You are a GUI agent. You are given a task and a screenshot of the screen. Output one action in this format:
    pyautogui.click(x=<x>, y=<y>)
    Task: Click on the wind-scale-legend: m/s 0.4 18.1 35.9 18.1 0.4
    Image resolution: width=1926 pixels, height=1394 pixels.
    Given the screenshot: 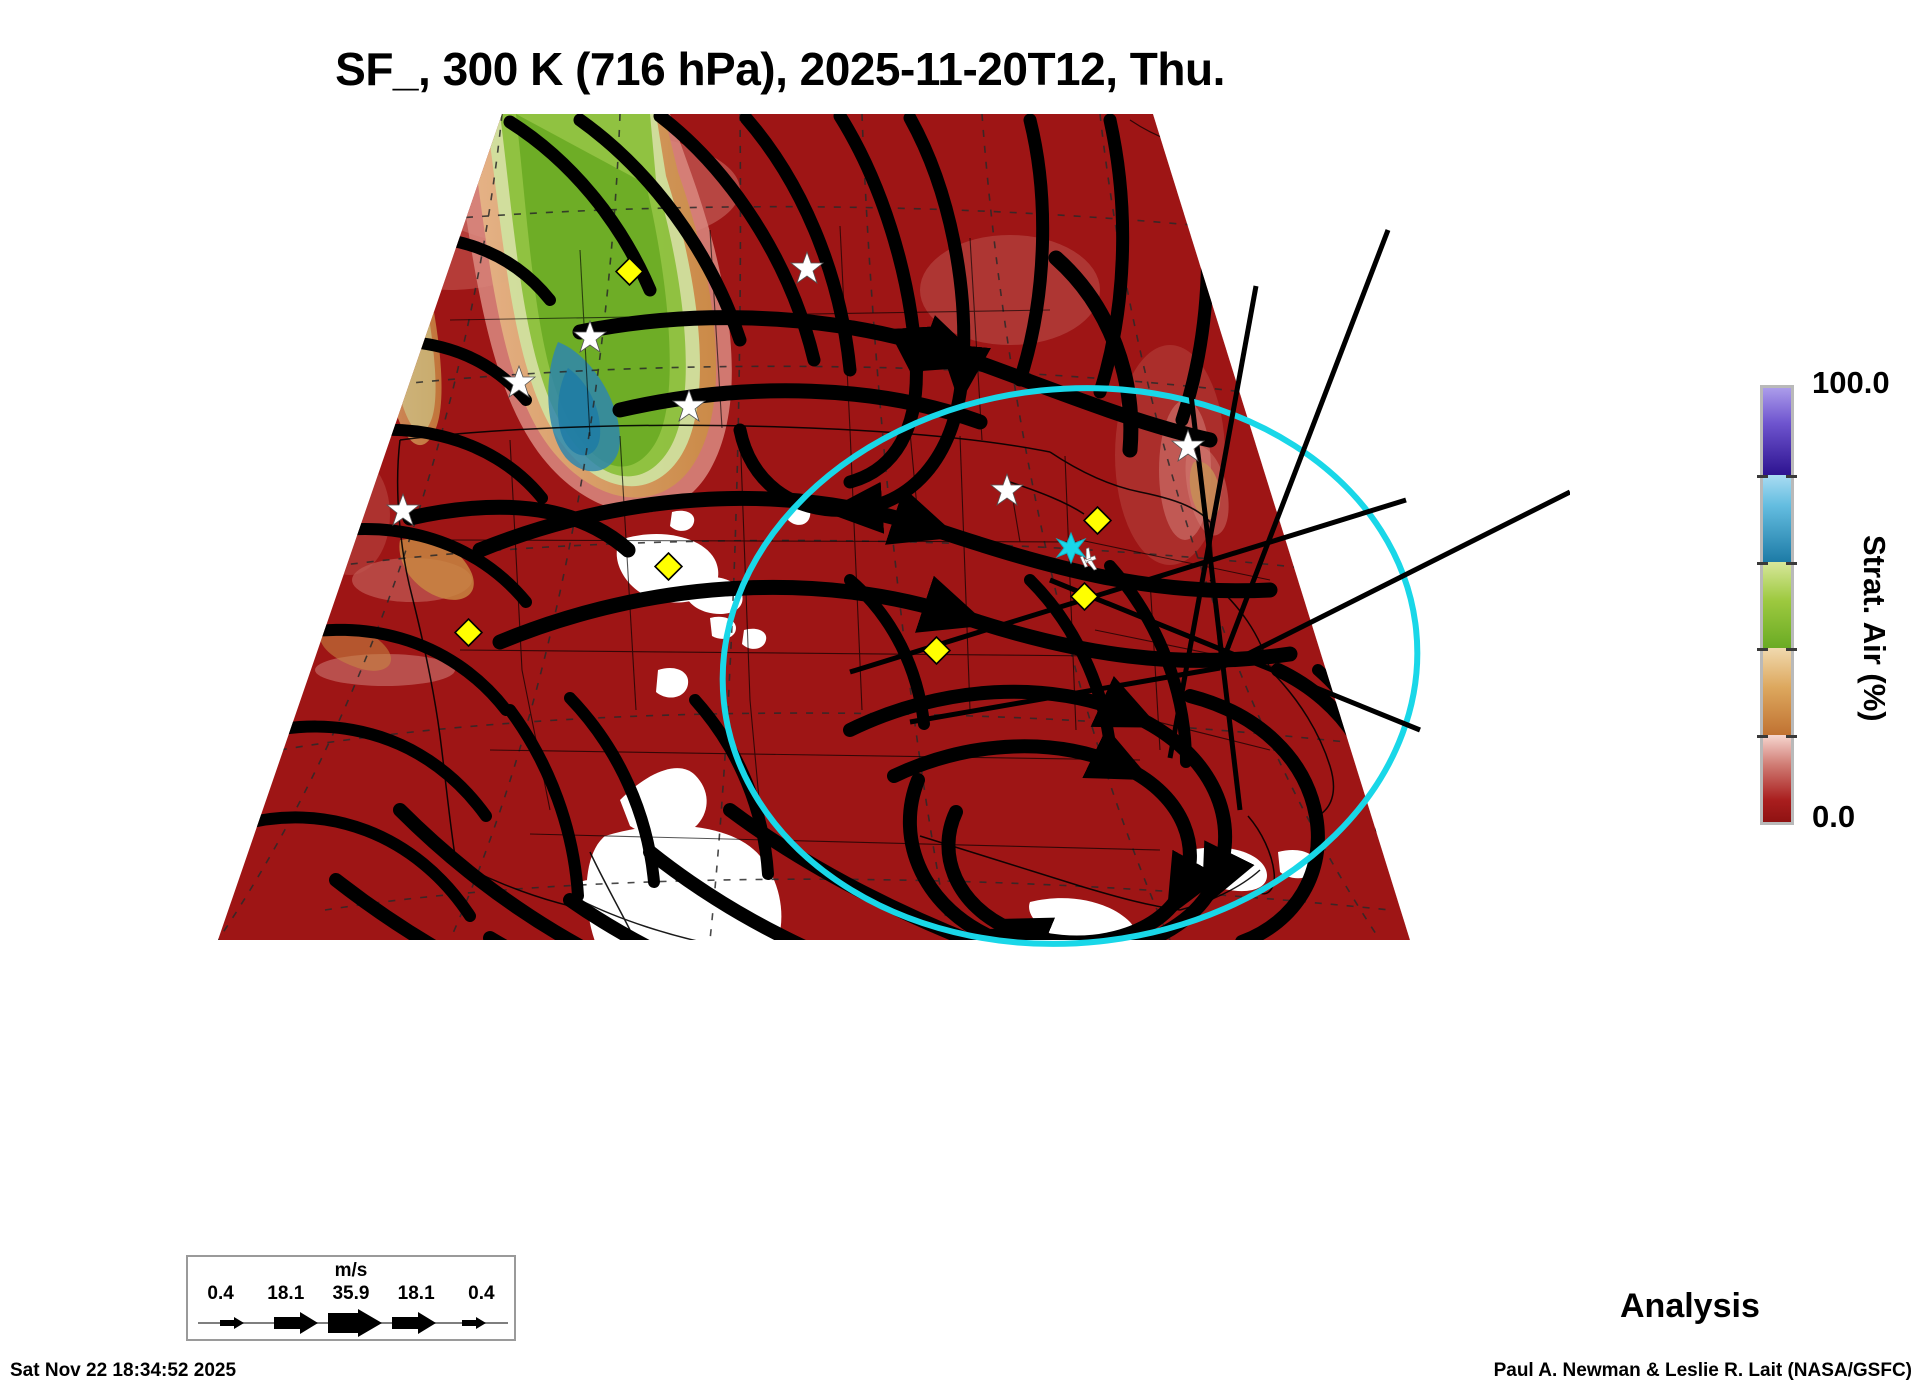 What is the action you would take?
    pyautogui.click(x=351, y=1298)
    